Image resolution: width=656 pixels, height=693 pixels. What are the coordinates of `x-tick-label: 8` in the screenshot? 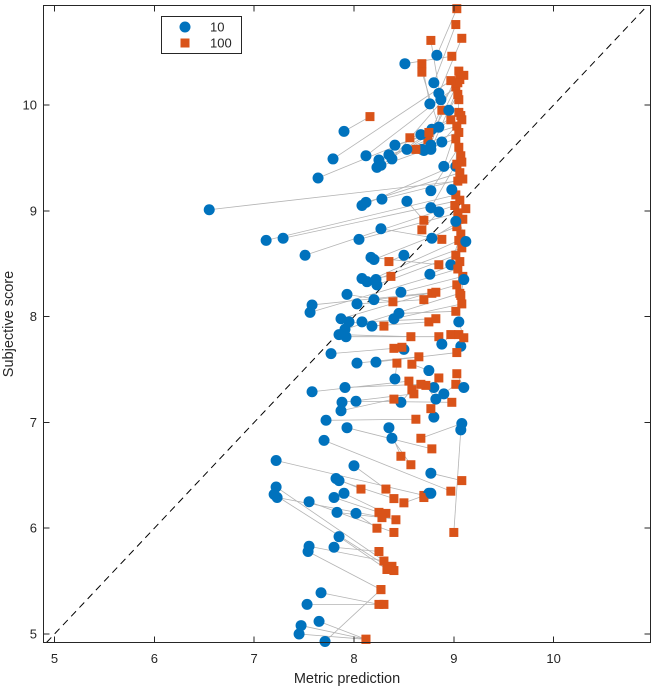 It's located at (353, 658).